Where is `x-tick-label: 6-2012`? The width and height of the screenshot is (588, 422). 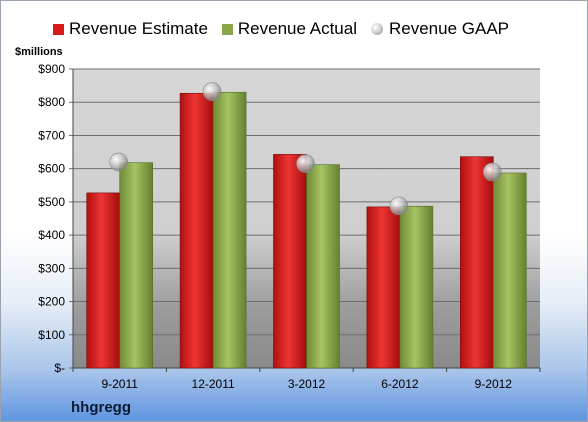 x-tick-label: 6-2012 is located at coordinates (400, 384).